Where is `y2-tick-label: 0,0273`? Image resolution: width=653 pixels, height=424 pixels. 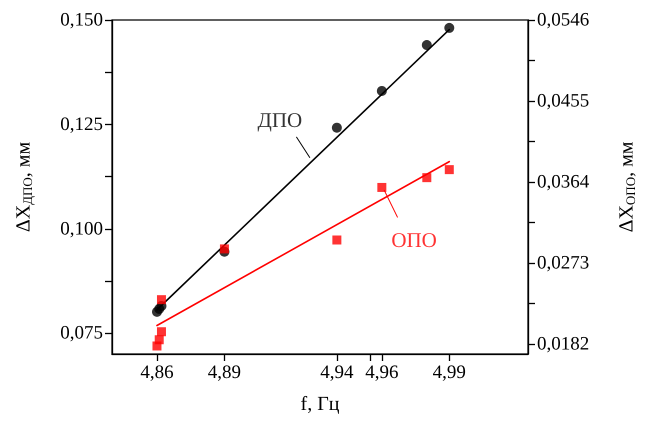 y2-tick-label: 0,0273 is located at coordinates (563, 263).